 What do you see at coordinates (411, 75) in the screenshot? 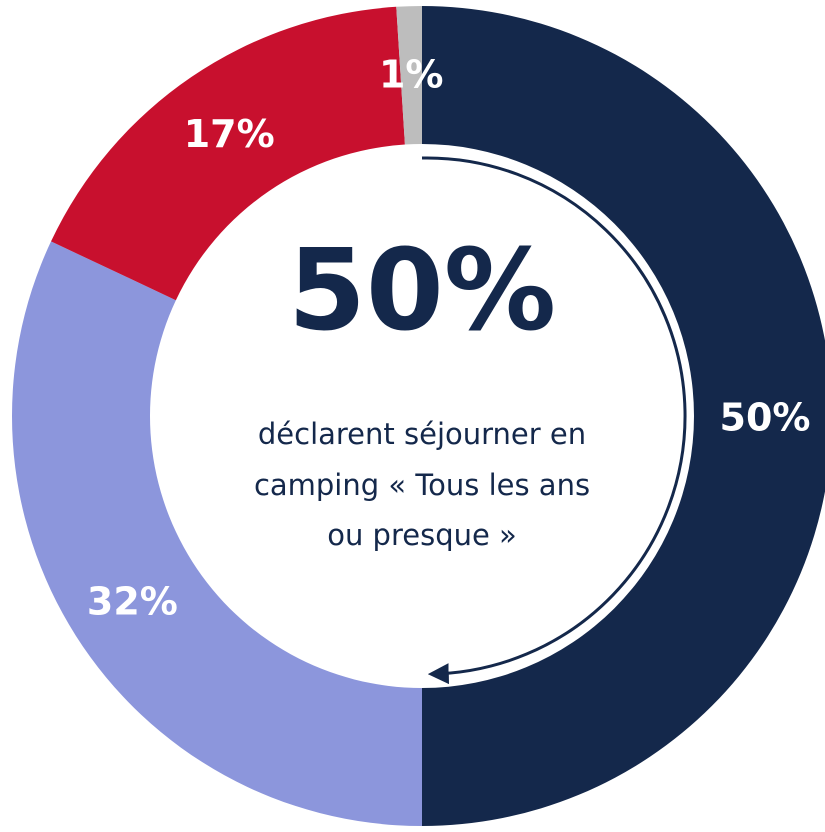
I see `value-label: 1%` at bounding box center [411, 75].